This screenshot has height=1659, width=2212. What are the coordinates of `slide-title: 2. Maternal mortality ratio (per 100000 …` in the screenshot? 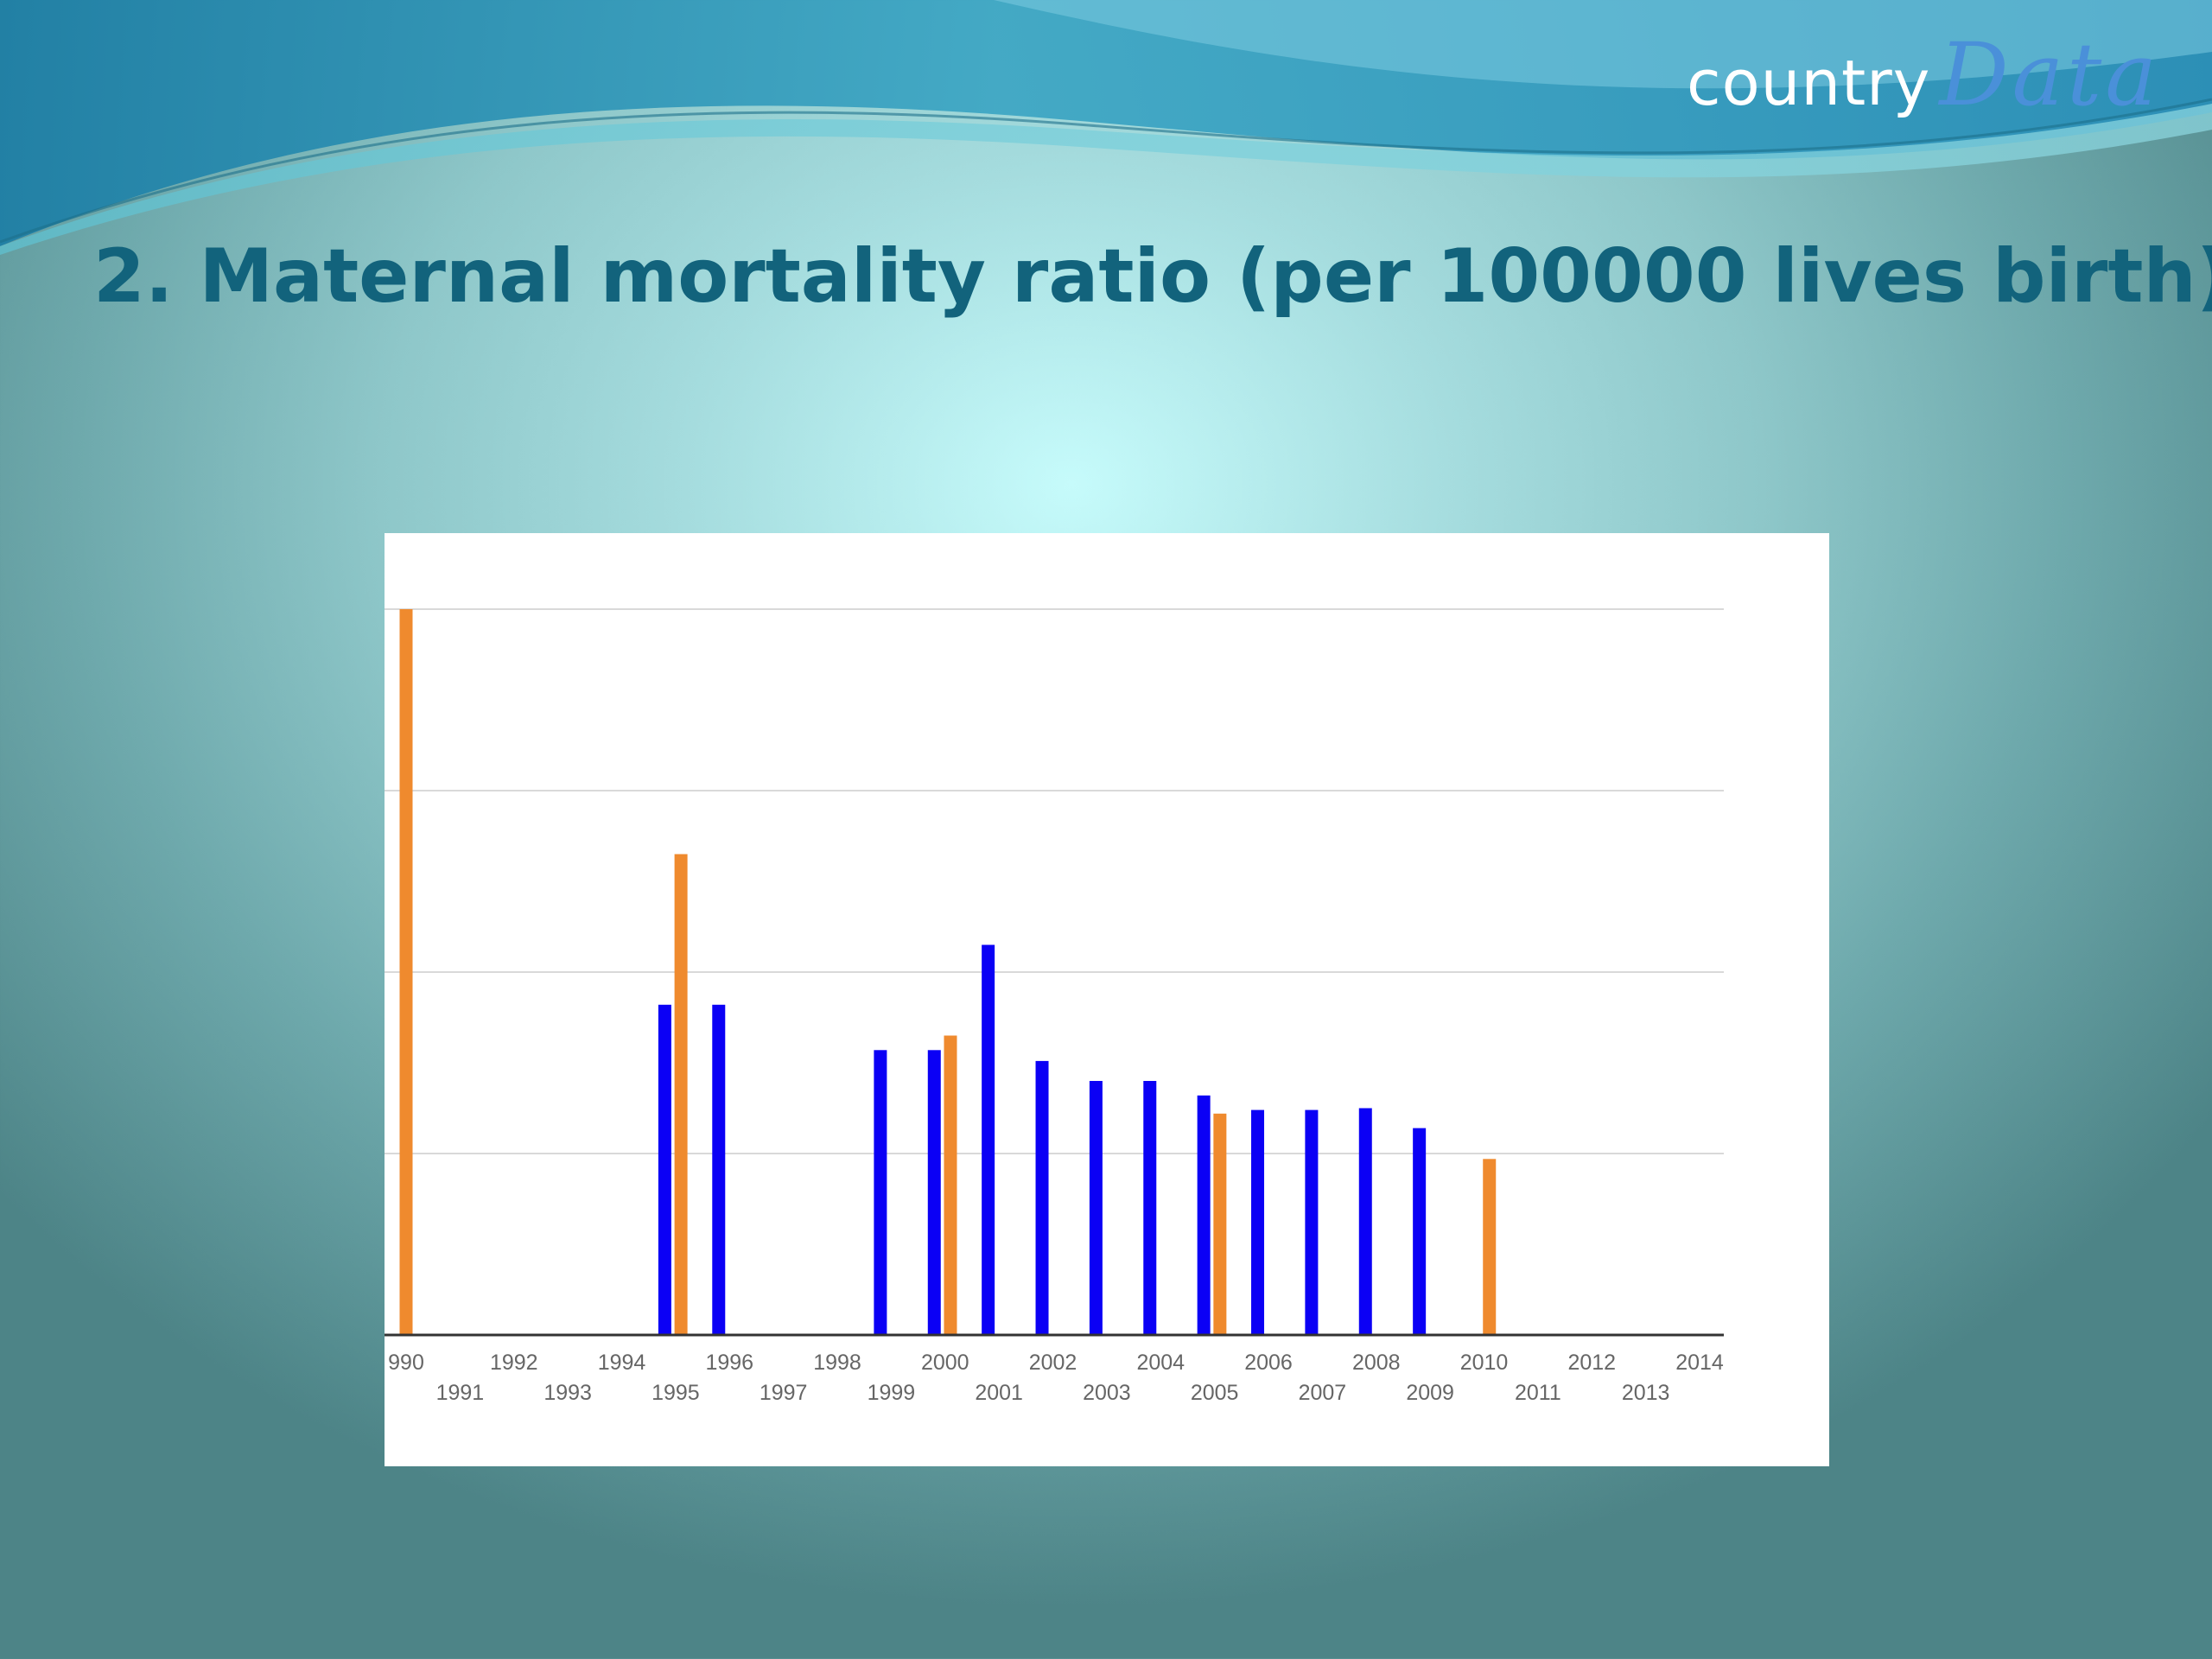 It's located at (1152, 276).